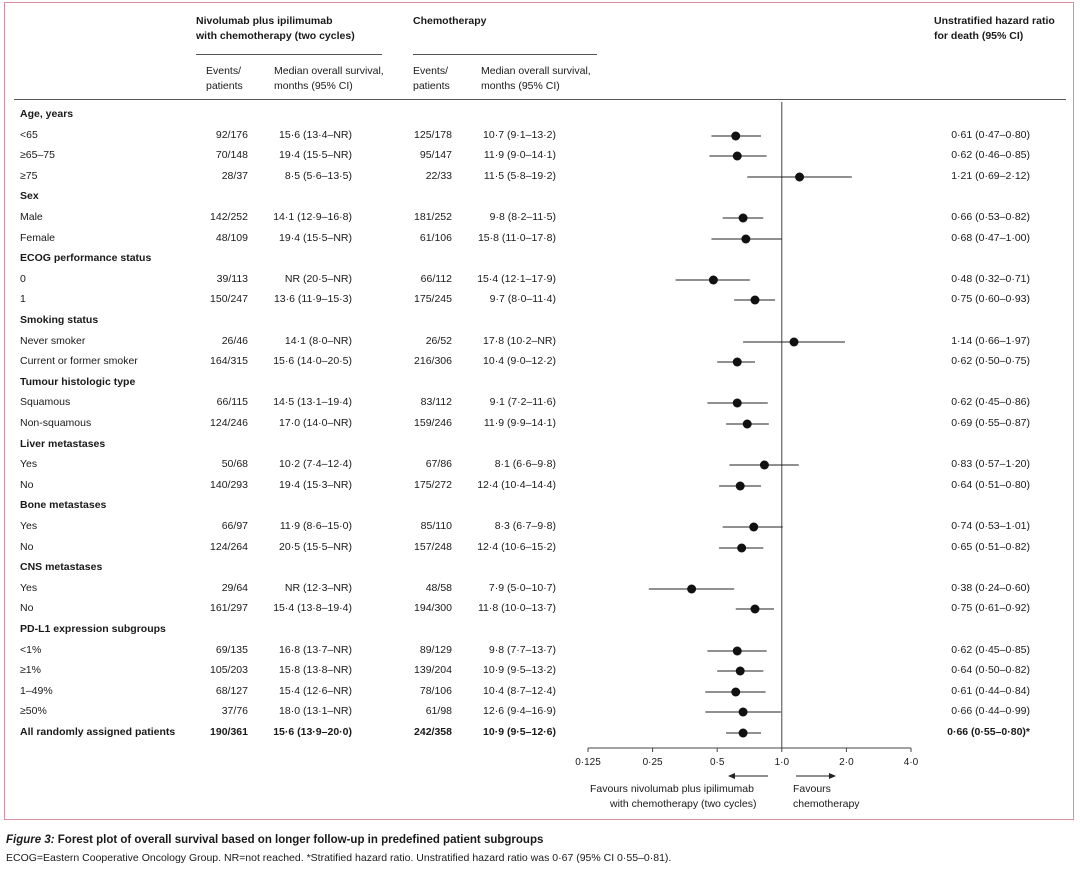 Image resolution: width=1080 pixels, height=872 pixels. Describe the element at coordinates (224, 71) in the screenshot. I see `events-header-1: Events/` at that location.